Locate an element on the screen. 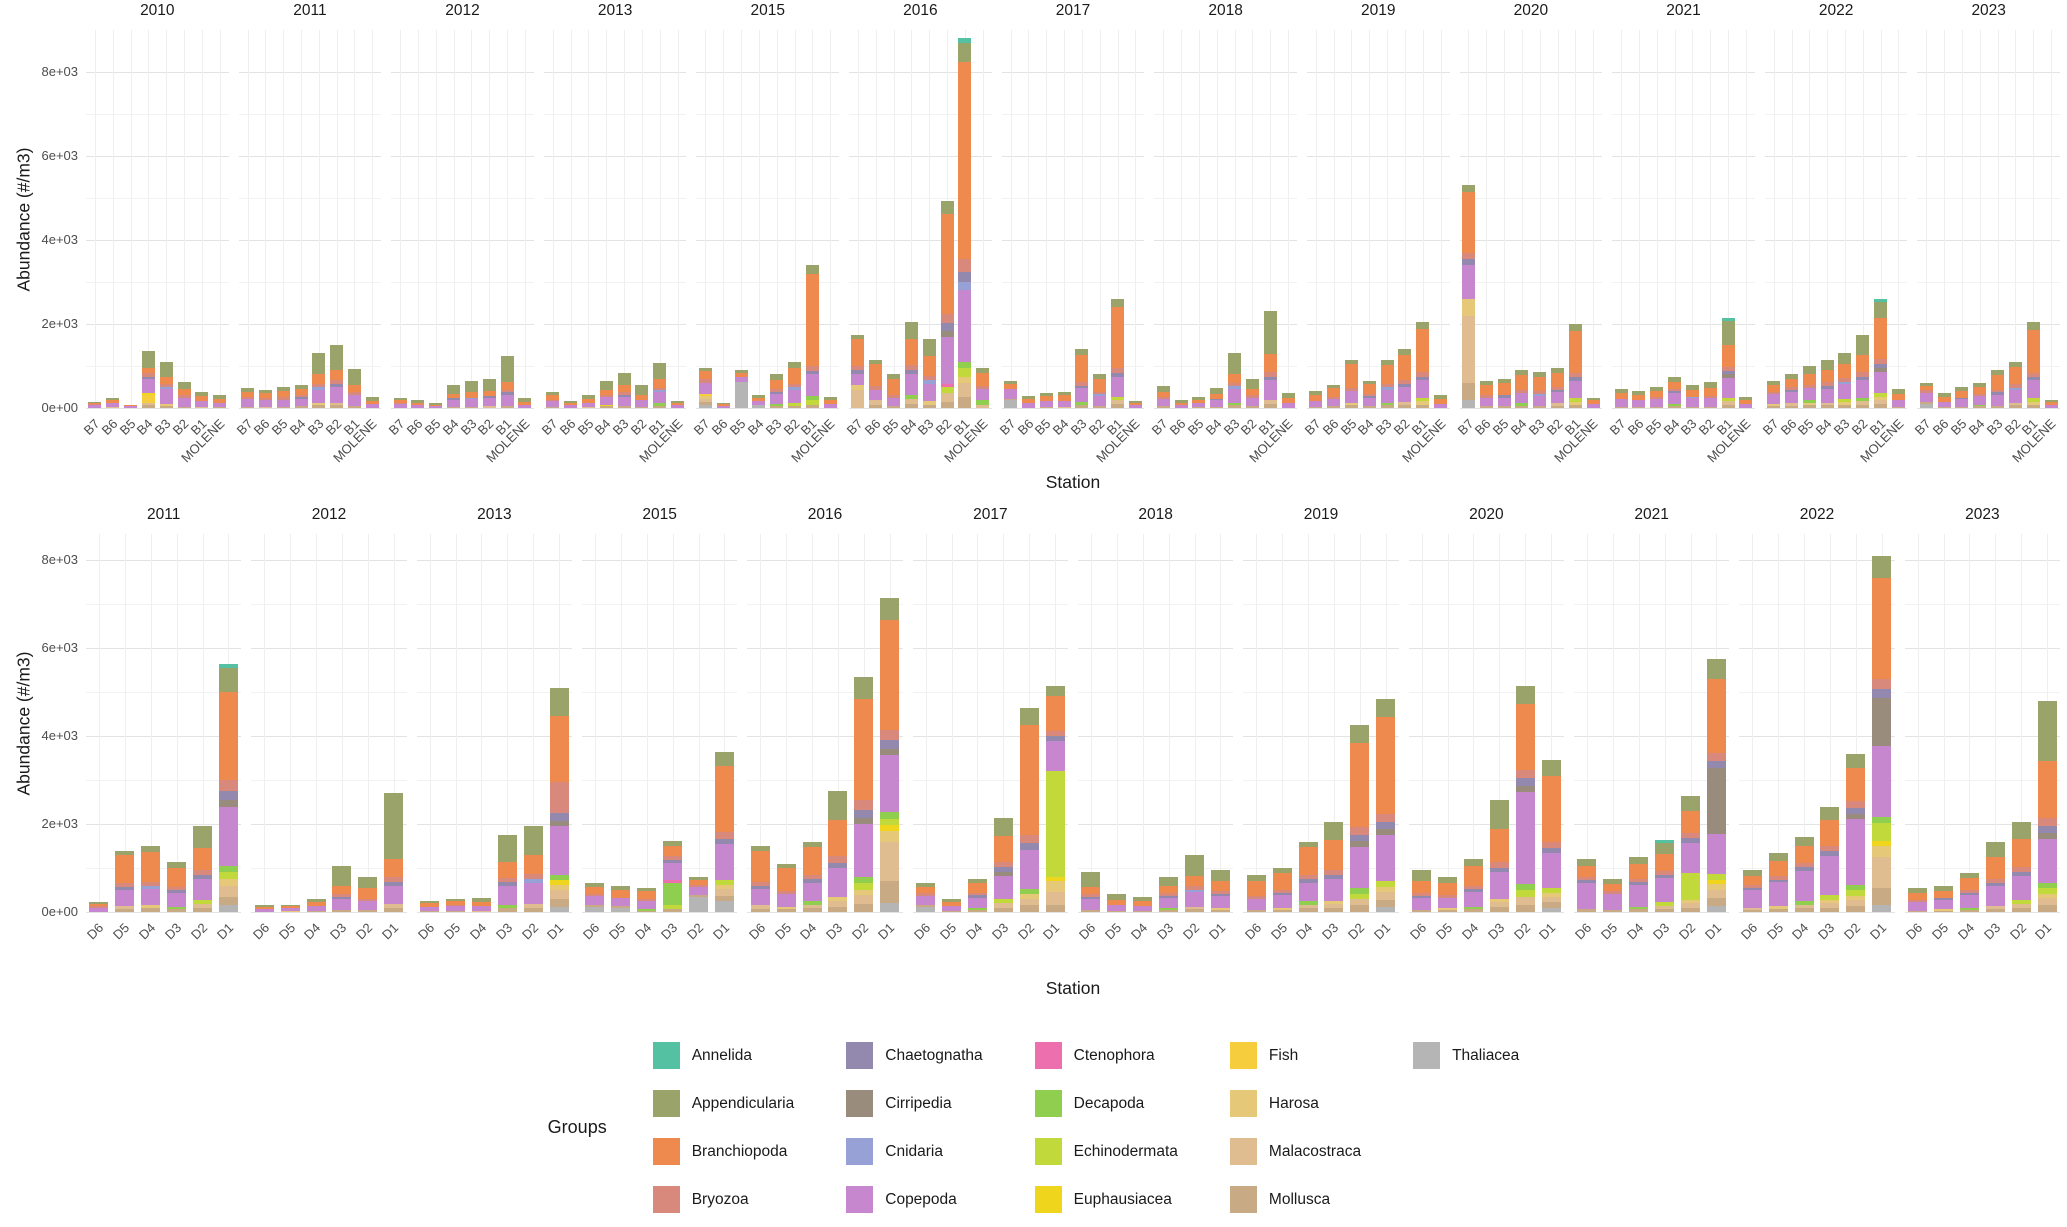  legend-title: Groups is located at coordinates (577, 1127).